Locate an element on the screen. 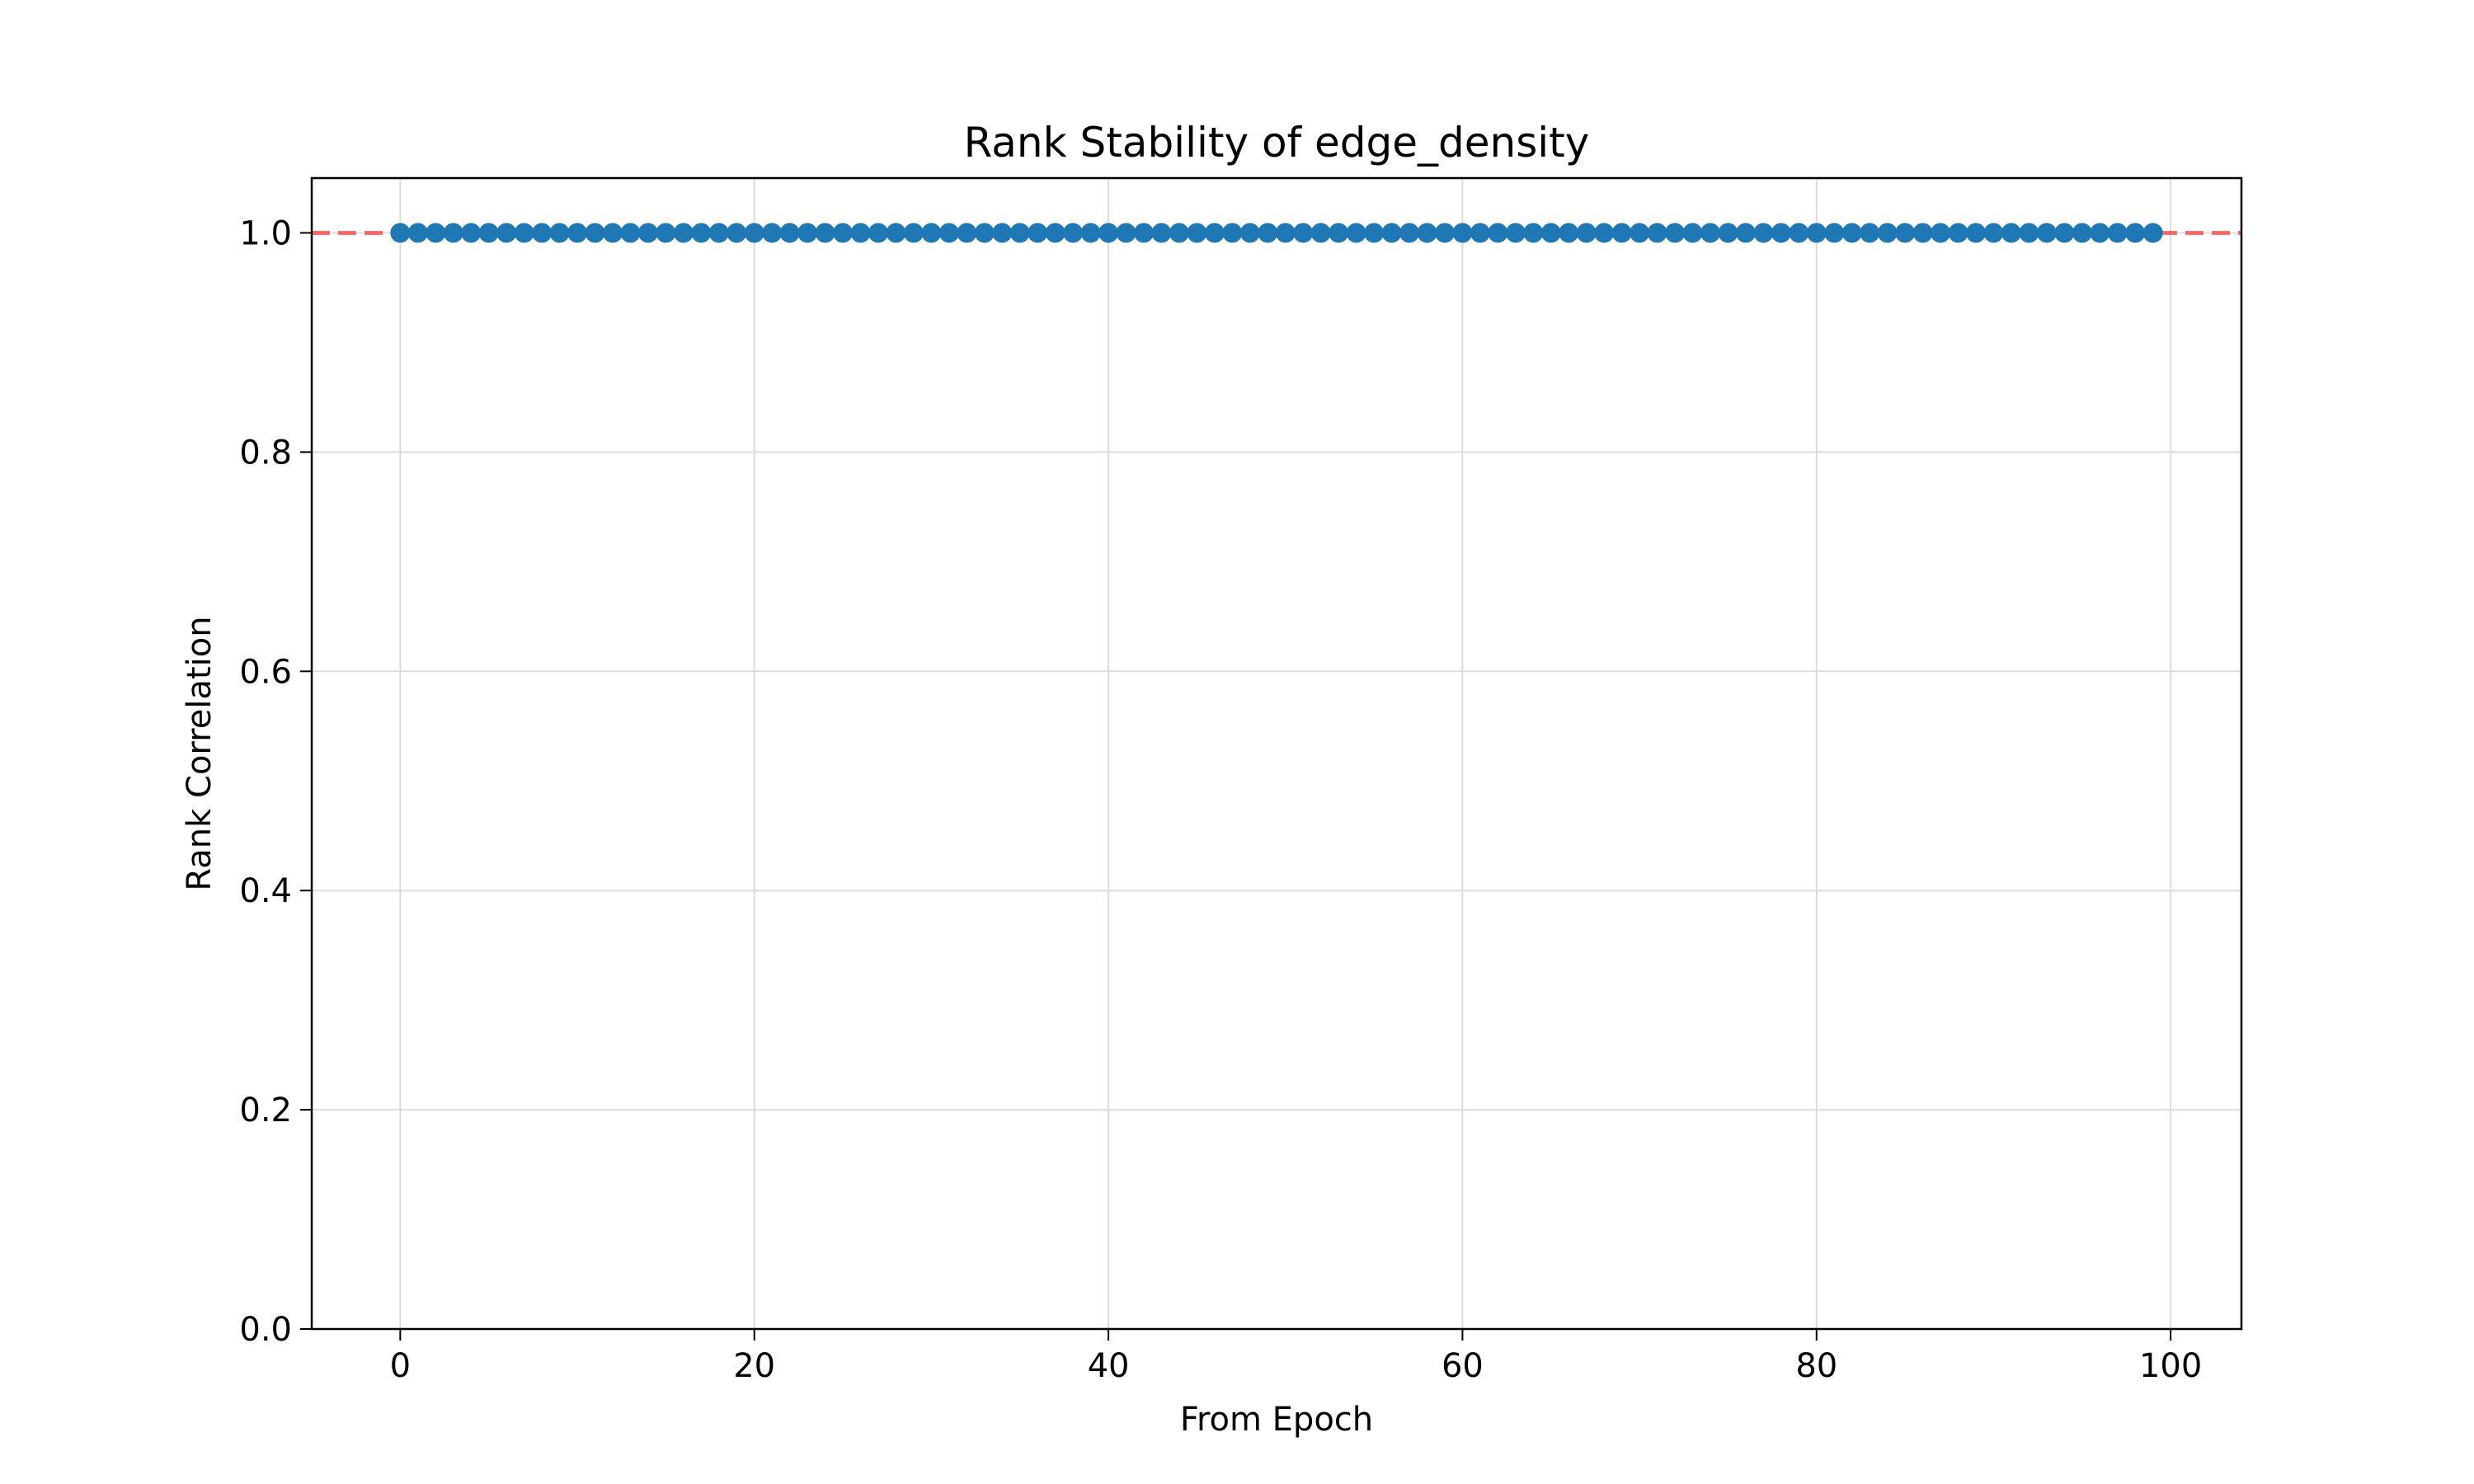  series-layer is located at coordinates (1276, 233).